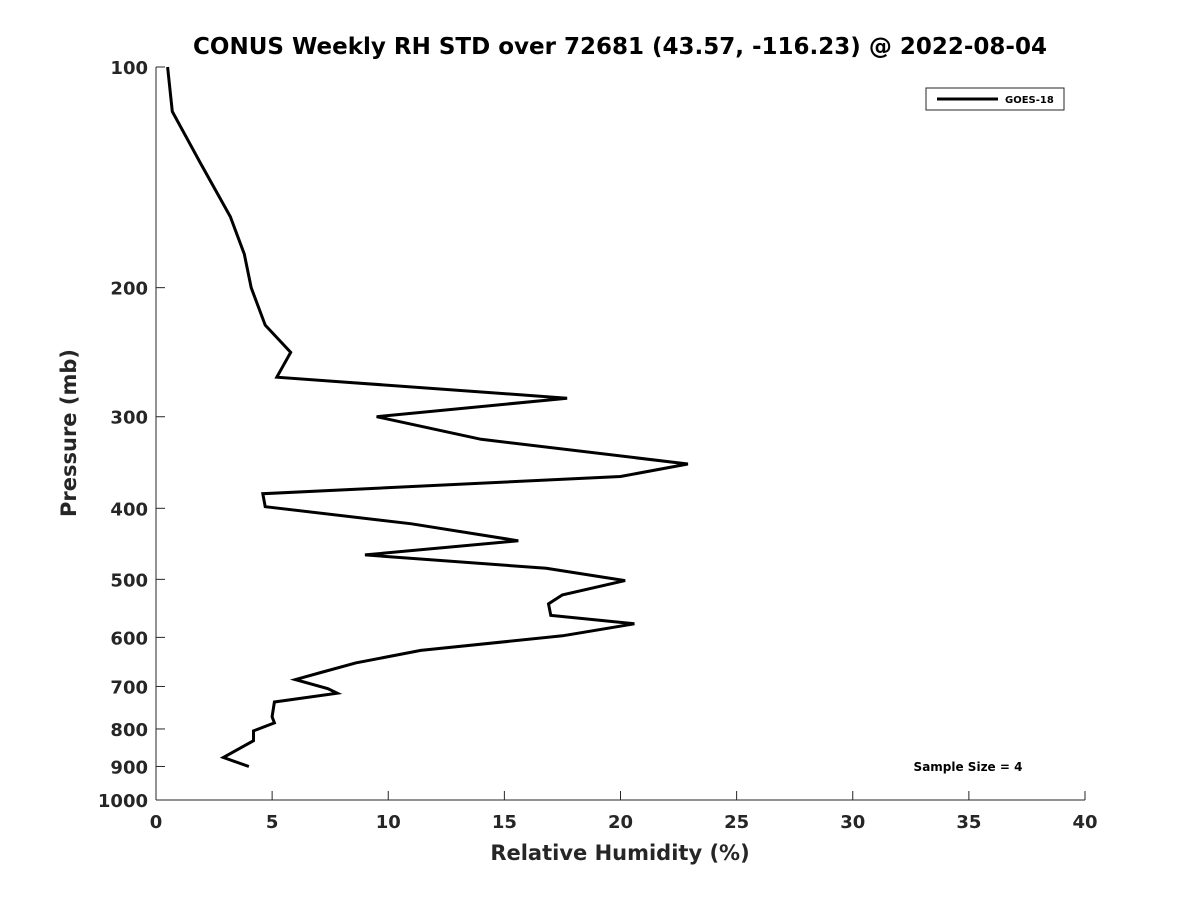  What do you see at coordinates (272, 822) in the screenshot?
I see `x-tick-label: 5` at bounding box center [272, 822].